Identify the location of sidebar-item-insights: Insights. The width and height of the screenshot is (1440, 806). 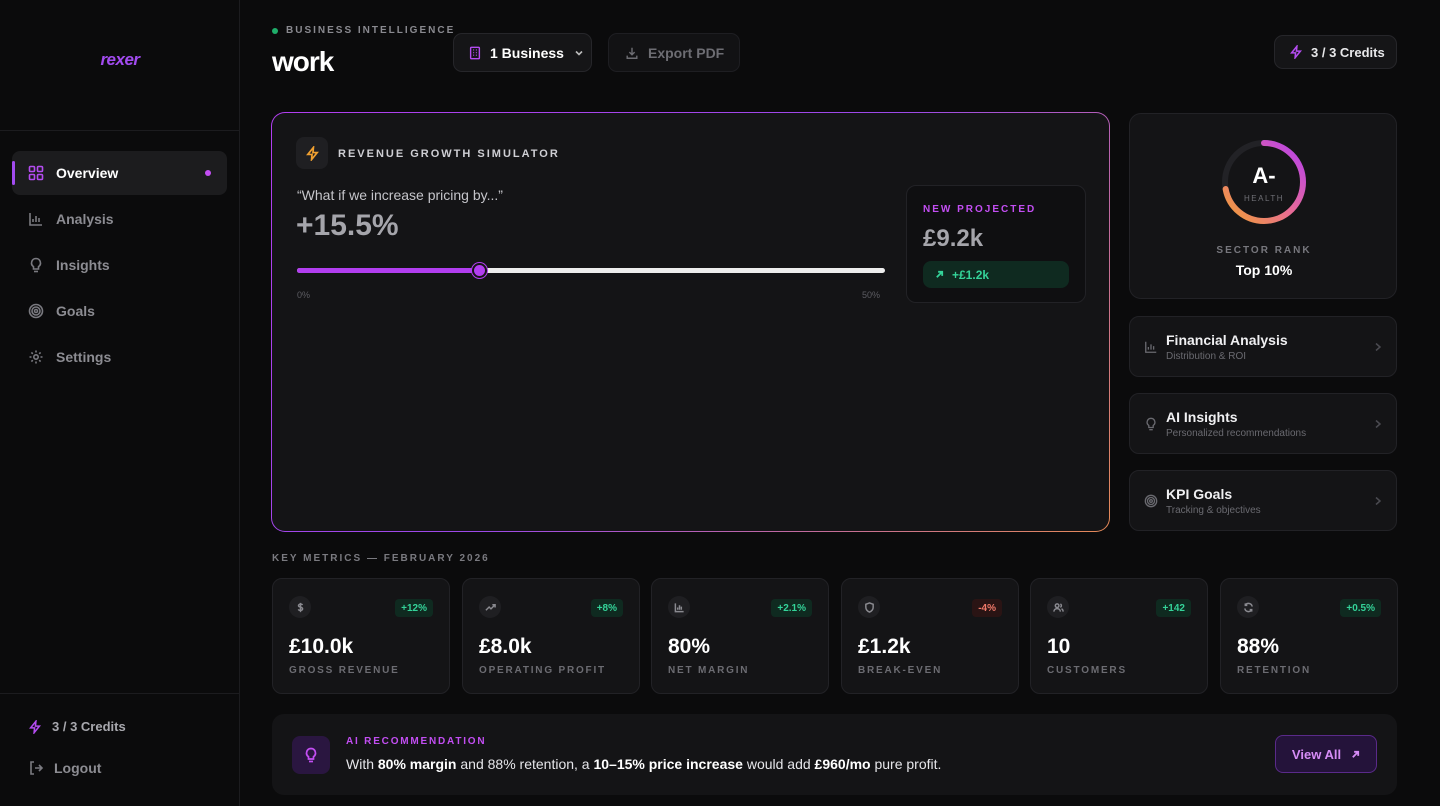
(119, 265).